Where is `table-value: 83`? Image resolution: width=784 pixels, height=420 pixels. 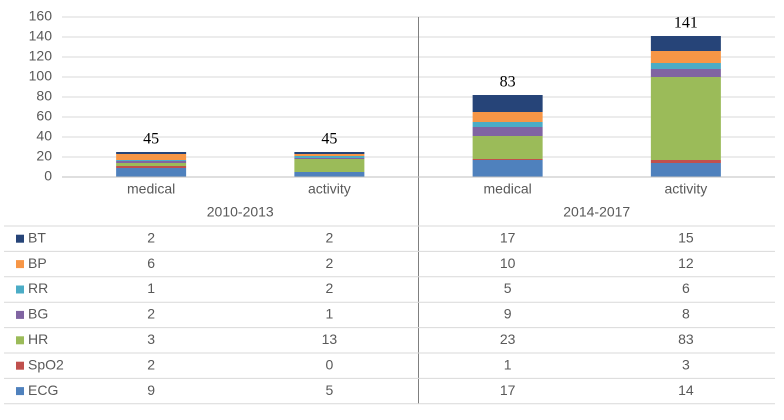 table-value: 83 is located at coordinates (686, 339).